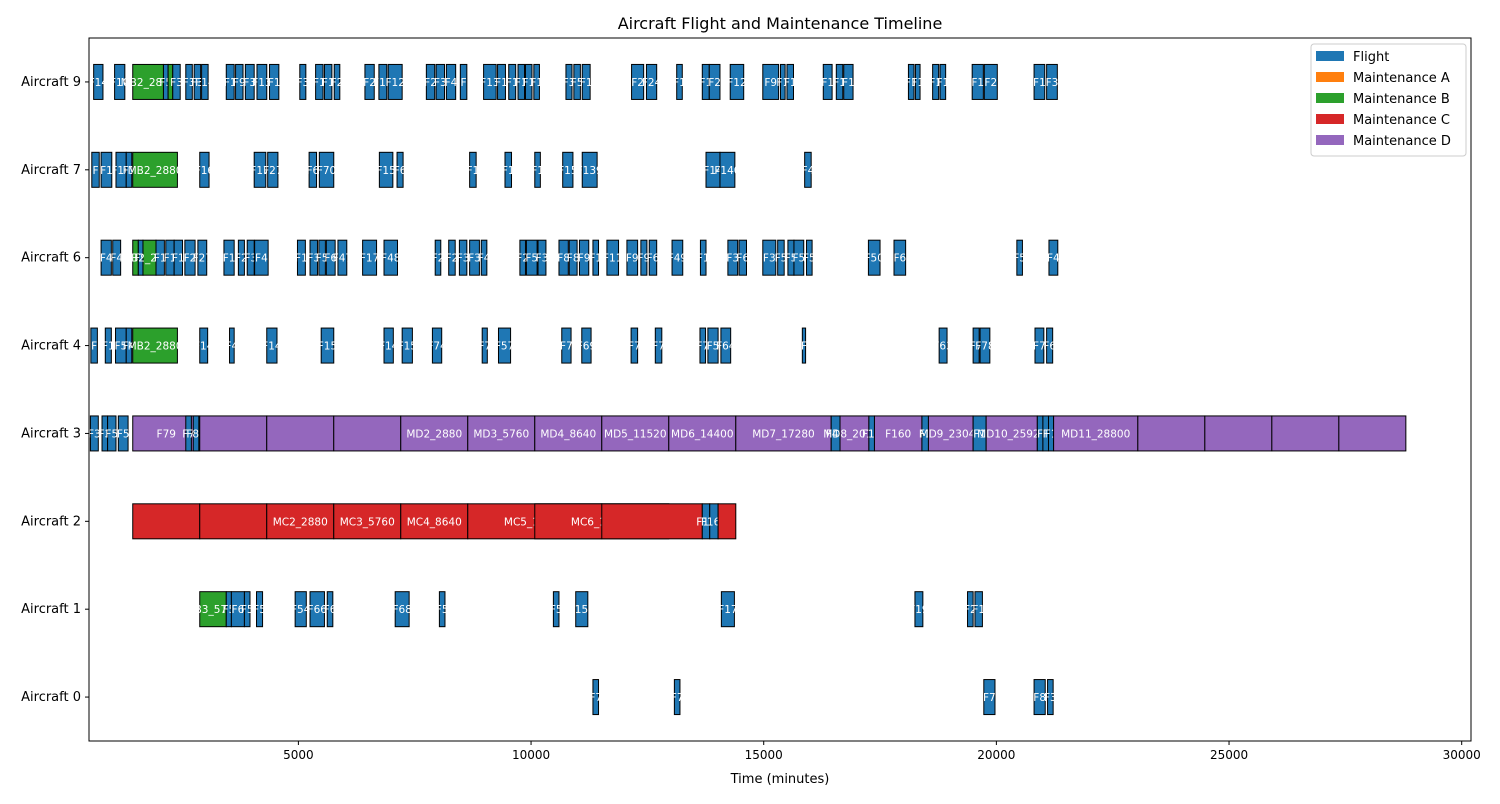 The height and width of the screenshot is (804, 1500). What do you see at coordinates (1049, 345) in the screenshot?
I see `task-bar-group: F6` at bounding box center [1049, 345].